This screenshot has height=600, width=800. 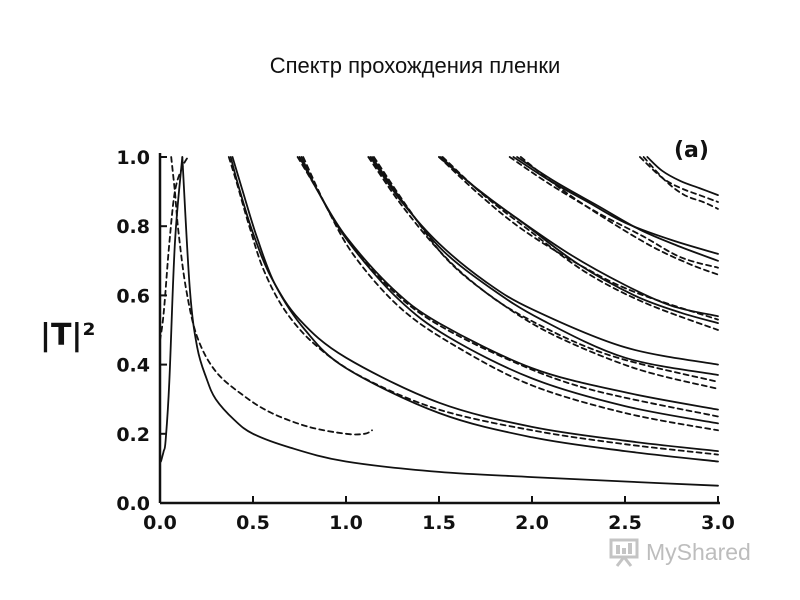 I want to click on y-tick-label: 0.2, so click(x=133, y=435).